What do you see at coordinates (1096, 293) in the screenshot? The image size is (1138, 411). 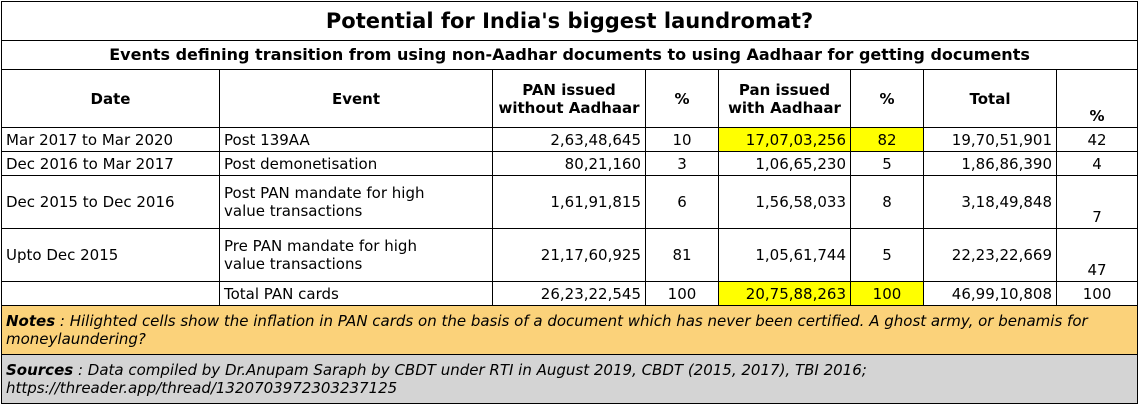 I see `cell-grand-pct: 100` at bounding box center [1096, 293].